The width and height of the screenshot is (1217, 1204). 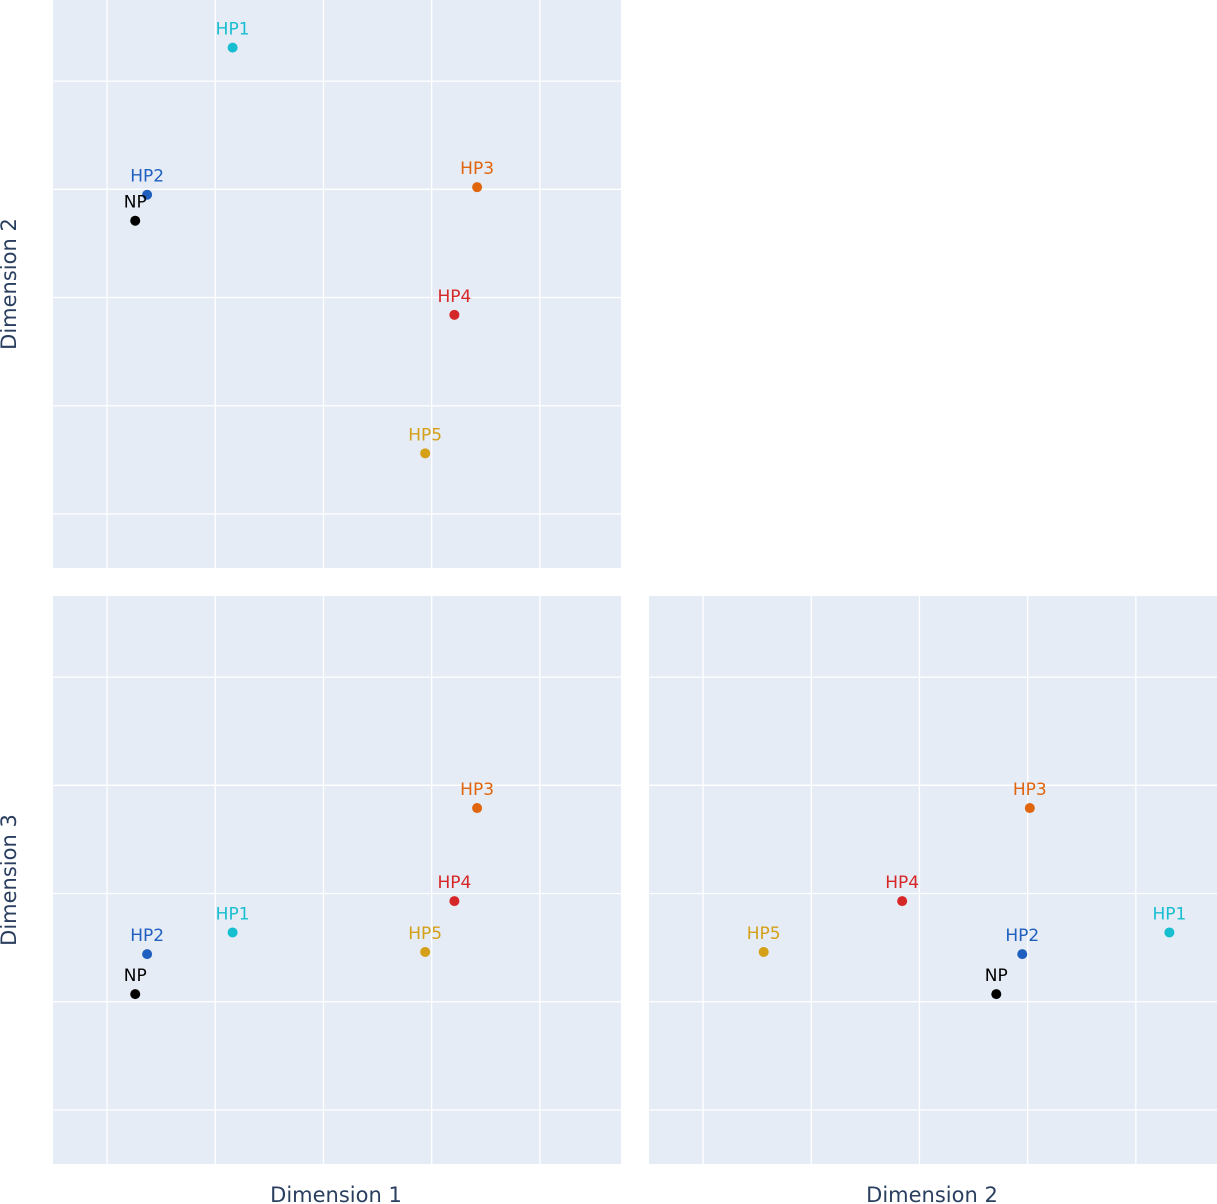 What do you see at coordinates (336, 1193) in the screenshot?
I see `x-axis-title-dimension-1: Dimension 1` at bounding box center [336, 1193].